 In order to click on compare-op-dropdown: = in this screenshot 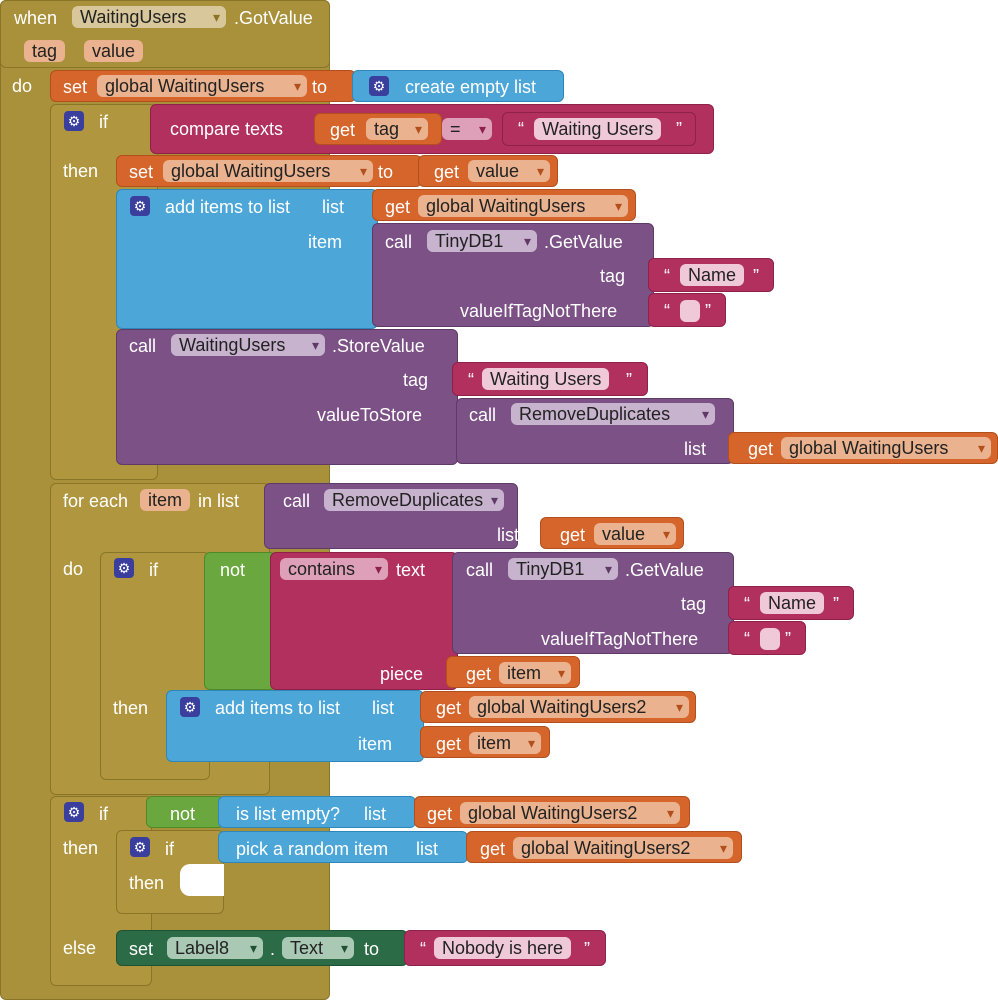, I will do `click(467, 129)`.